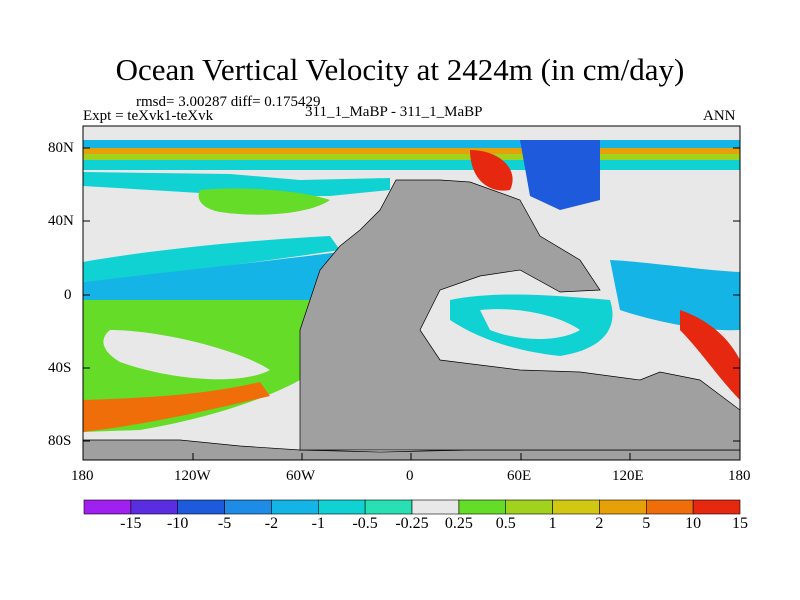 The image size is (800, 600). I want to click on pacific-east-red, so click(710, 355).